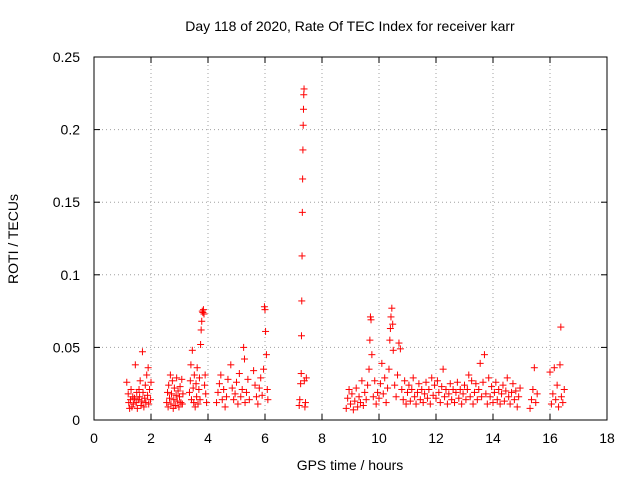 The height and width of the screenshot is (480, 640). Describe the element at coordinates (379, 438) in the screenshot. I see `x-tick-label: 10` at that location.